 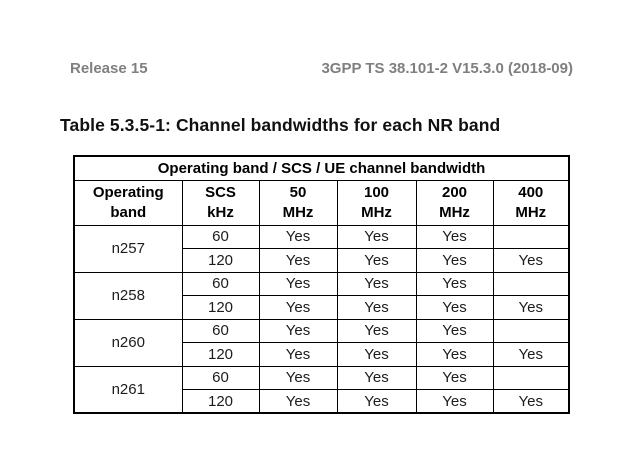 What do you see at coordinates (454, 202) in the screenshot?
I see `col-header-200mhz: 200 MHz` at bounding box center [454, 202].